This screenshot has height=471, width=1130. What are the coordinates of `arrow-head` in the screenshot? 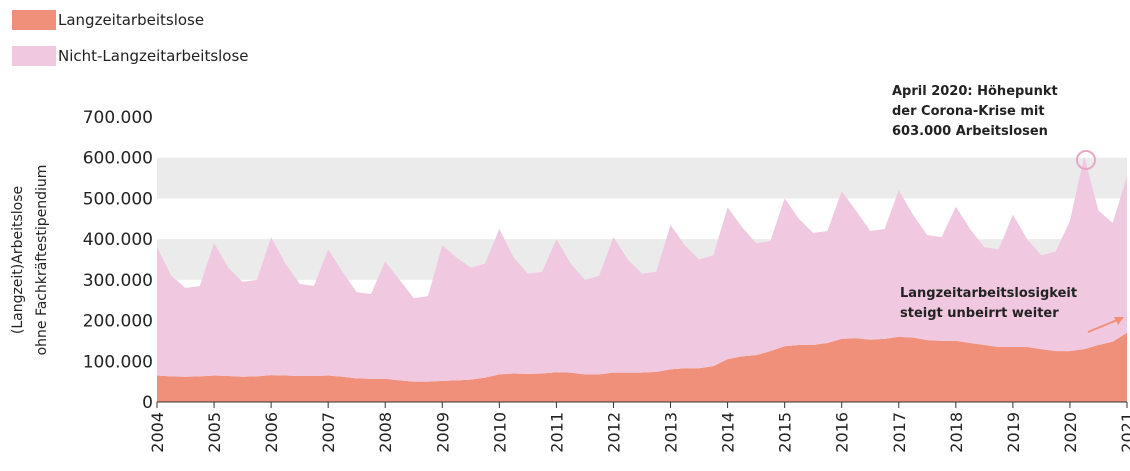 It's located at (1119, 321).